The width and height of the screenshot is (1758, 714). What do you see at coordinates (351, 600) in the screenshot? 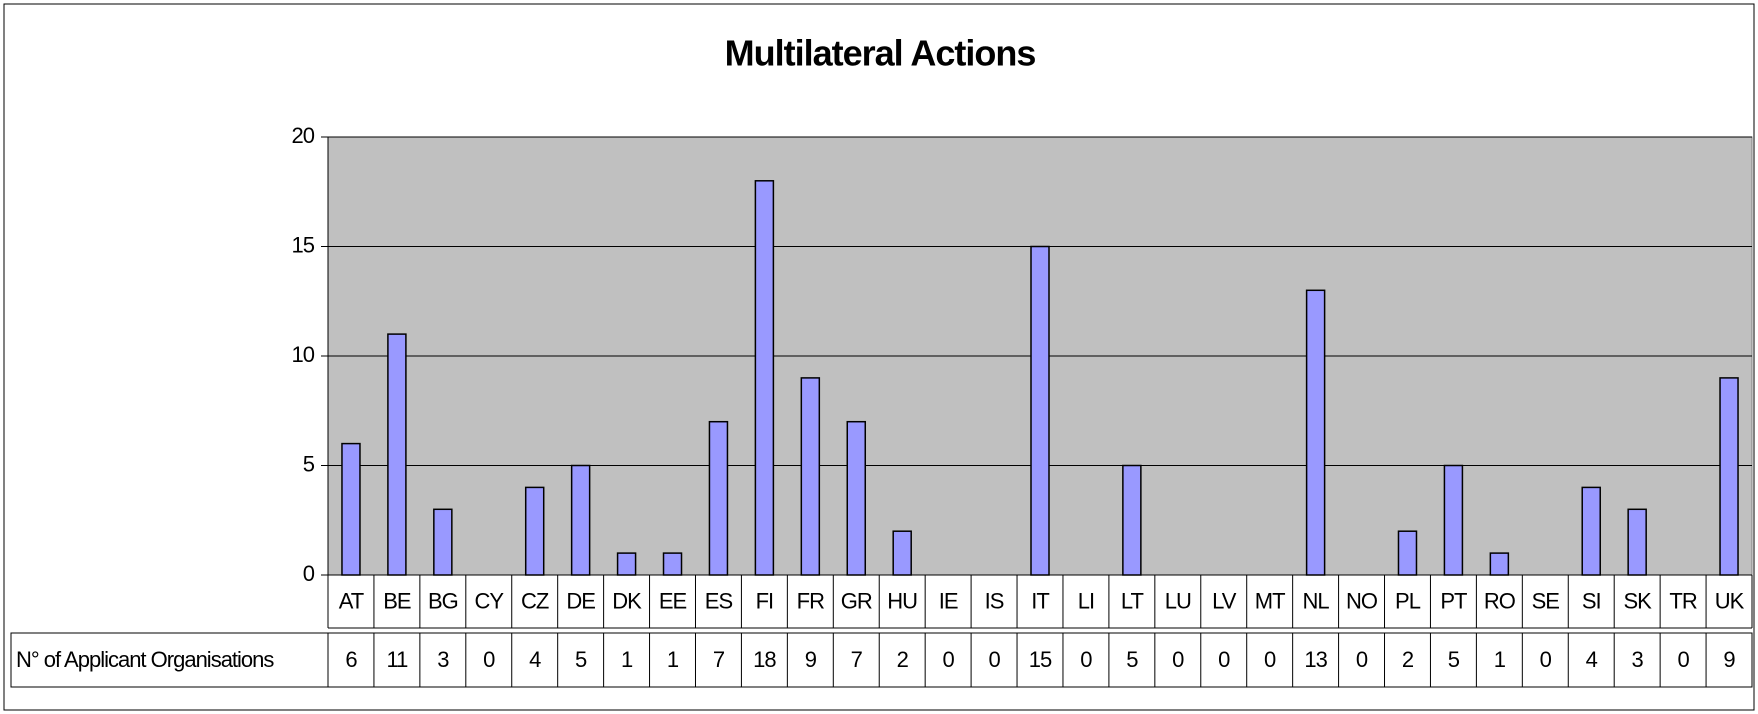
I see `x-tick-label: AT` at bounding box center [351, 600].